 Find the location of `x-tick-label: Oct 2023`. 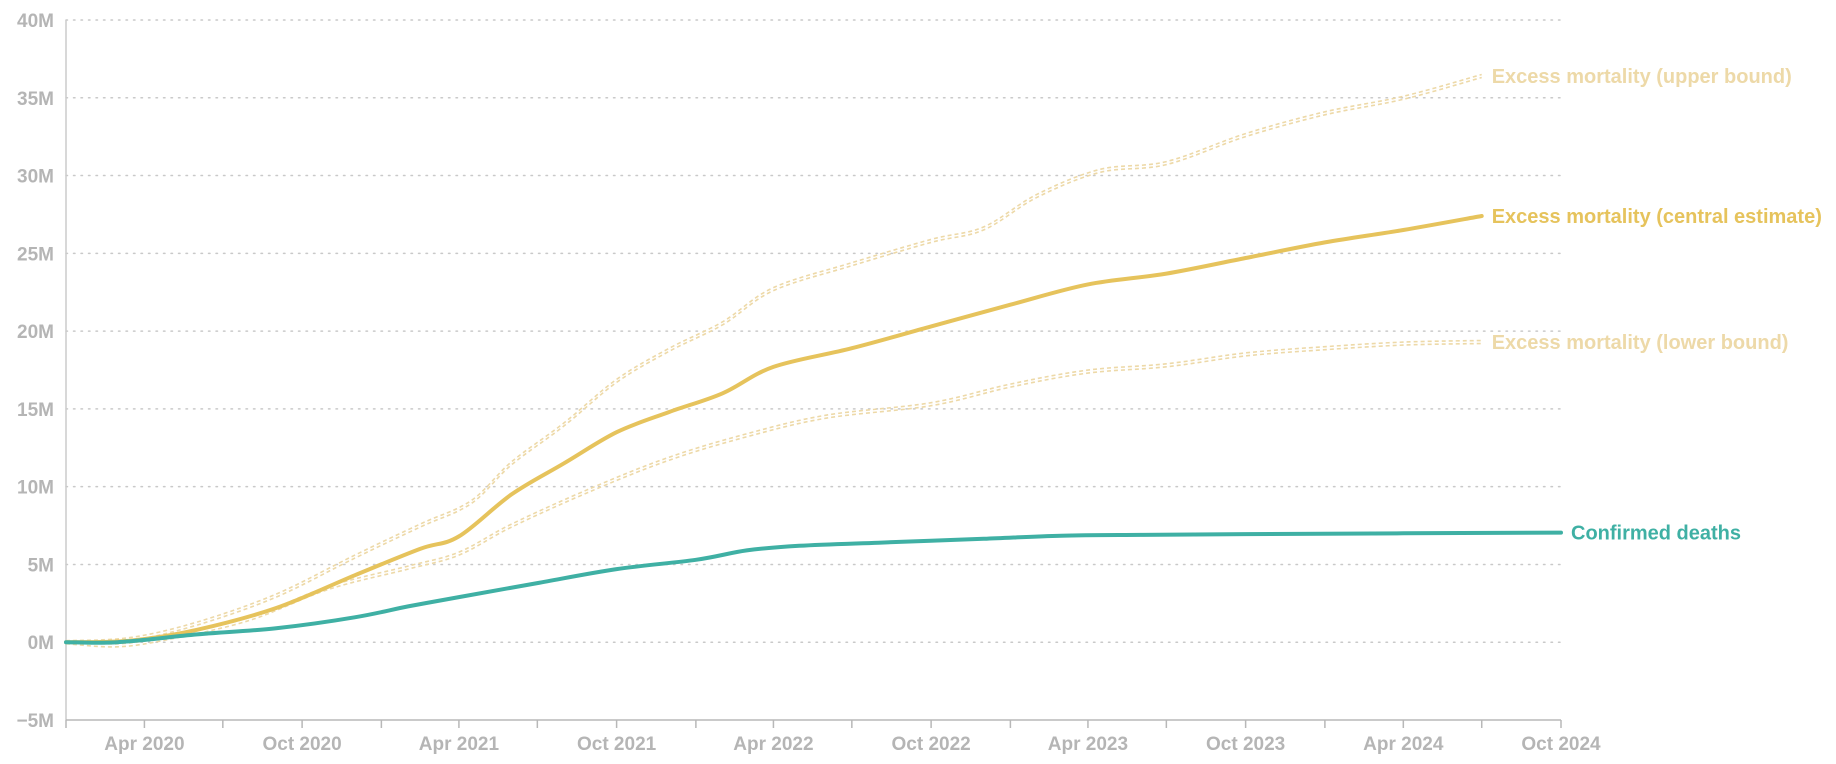

x-tick-label: Oct 2023 is located at coordinates (1245, 744).